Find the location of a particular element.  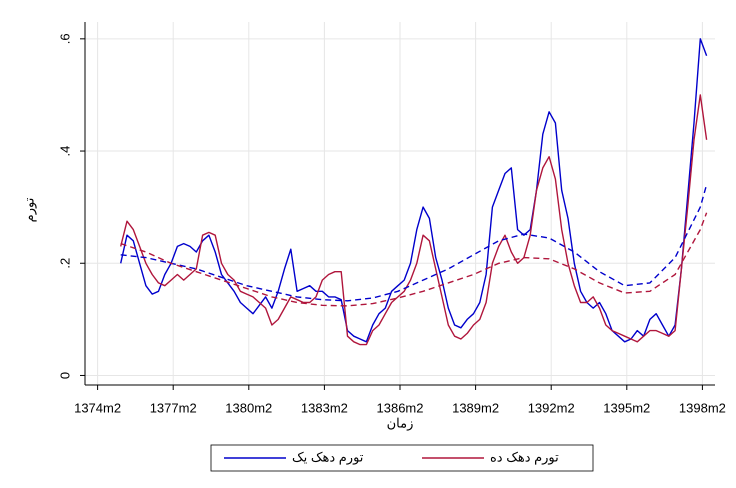

x-tick-label: 1380m2 is located at coordinates (248, 407).